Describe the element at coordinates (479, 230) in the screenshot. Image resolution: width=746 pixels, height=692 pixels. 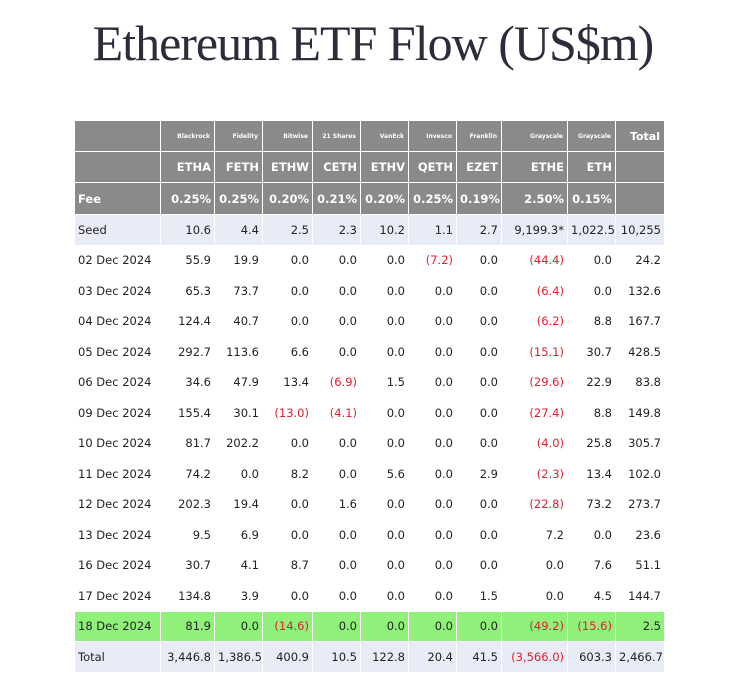
I see `flow-value: 2.7` at that location.